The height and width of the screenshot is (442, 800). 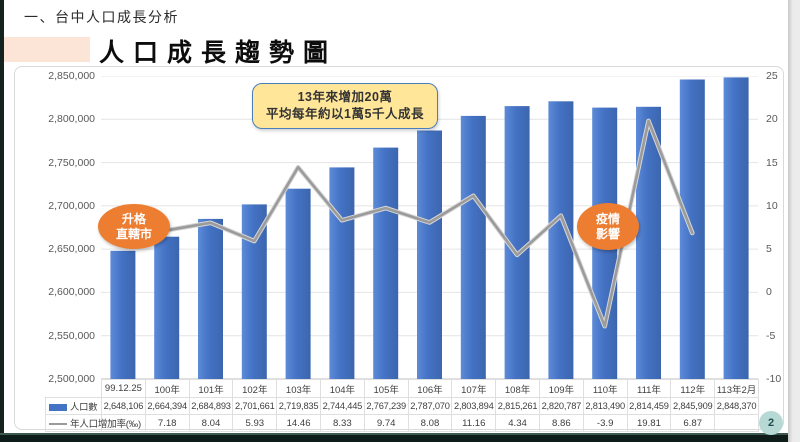 What do you see at coordinates (211, 406) in the screenshot?
I see `population-cell: 2,684,893` at bounding box center [211, 406].